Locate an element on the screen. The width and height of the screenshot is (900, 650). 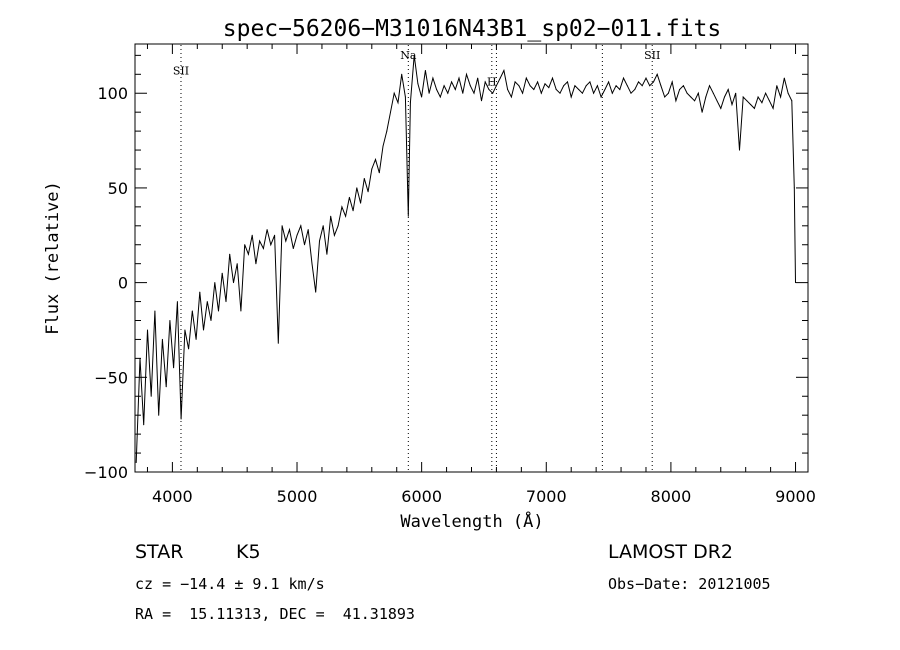
marker-label-1: Na is located at coordinates (408, 55).